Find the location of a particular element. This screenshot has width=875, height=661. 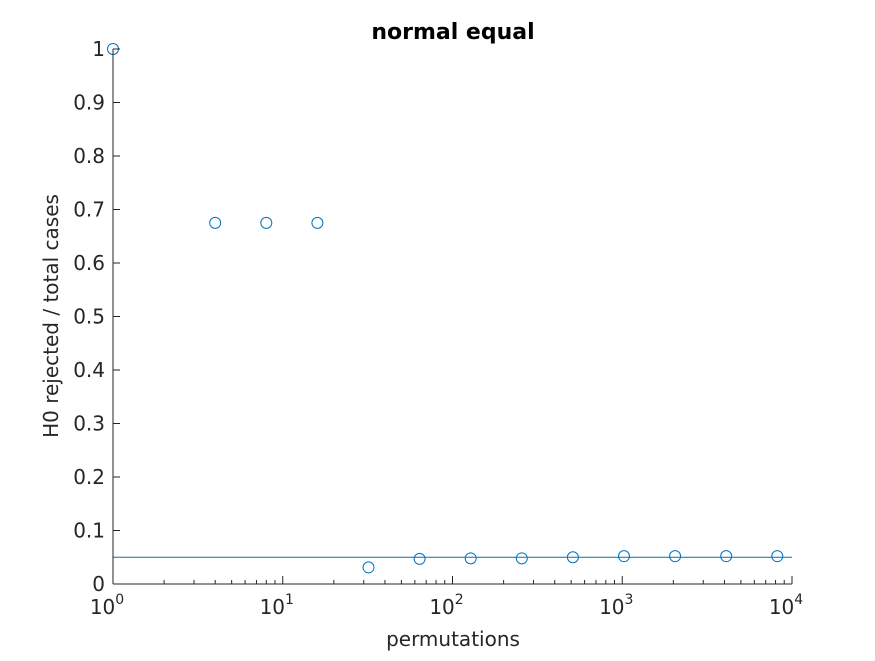

y-tick-label: 0.4 is located at coordinates (89, 370).